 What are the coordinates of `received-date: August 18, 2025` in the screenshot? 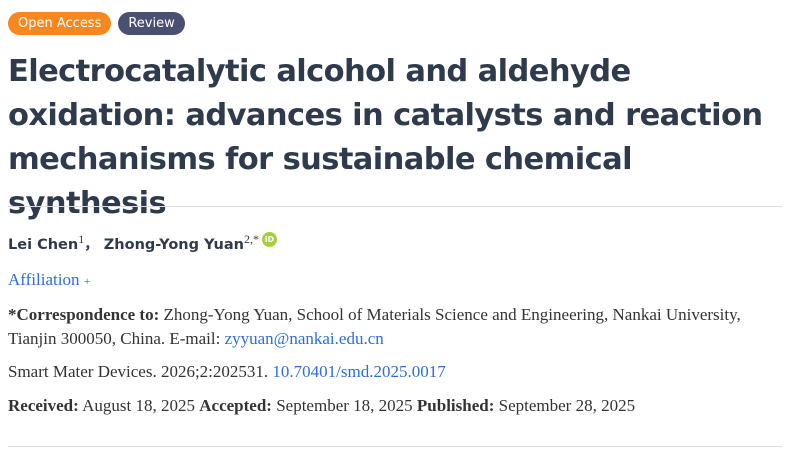 It's located at (139, 405).